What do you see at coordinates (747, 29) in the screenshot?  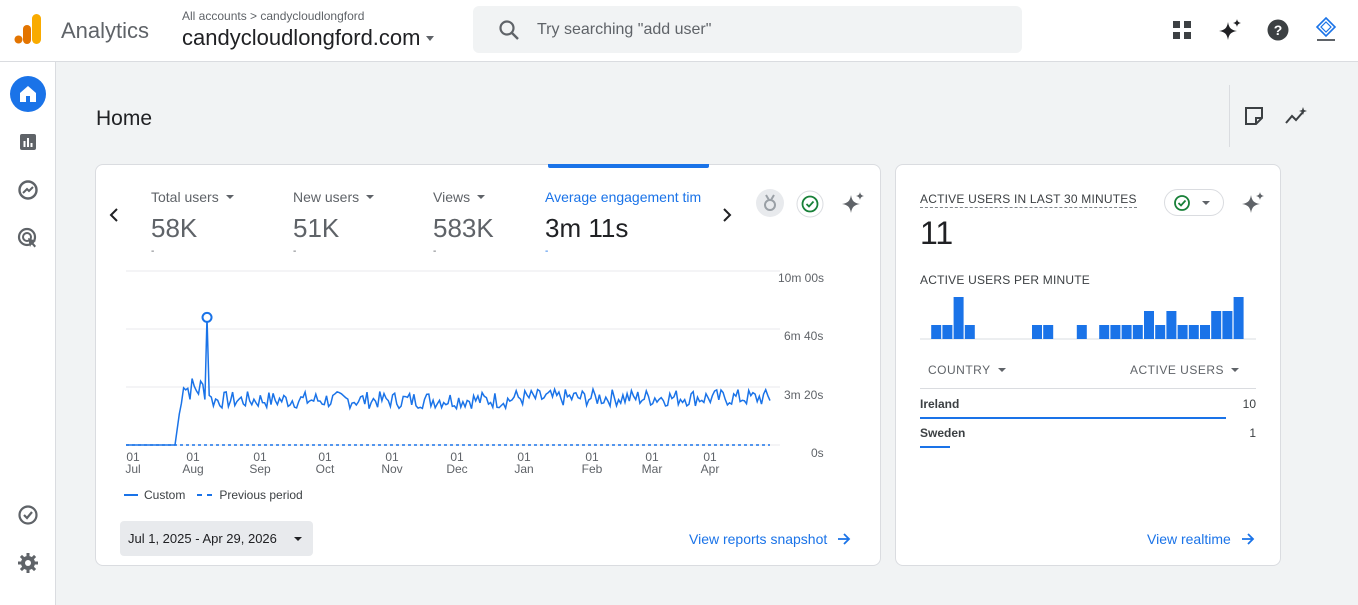 I see `search-bar: Try searching "add user"` at bounding box center [747, 29].